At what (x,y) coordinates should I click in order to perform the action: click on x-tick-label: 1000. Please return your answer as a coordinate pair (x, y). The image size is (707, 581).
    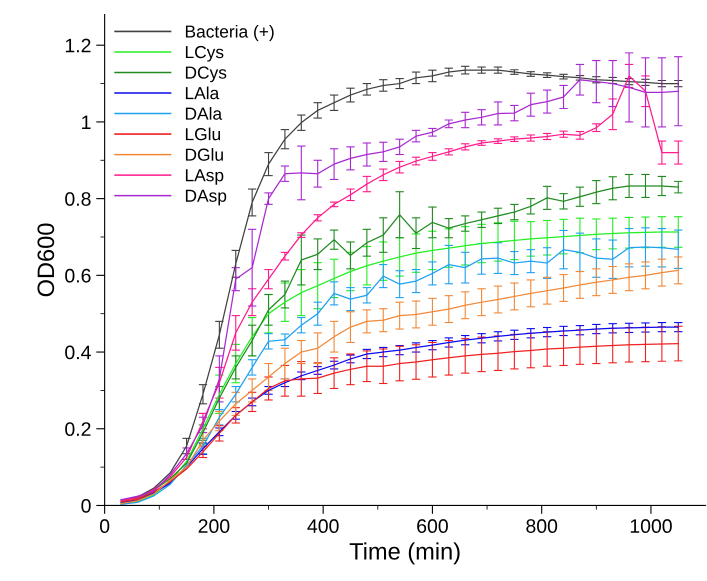
    Looking at the image, I should click on (651, 526).